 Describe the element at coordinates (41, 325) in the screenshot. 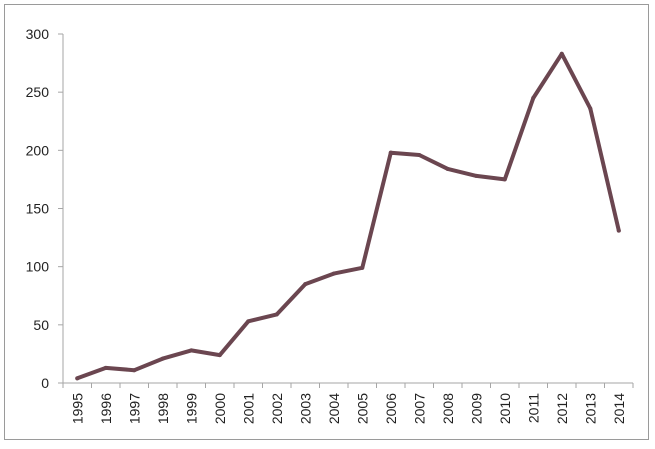

I see `y-tick-label: 50` at that location.